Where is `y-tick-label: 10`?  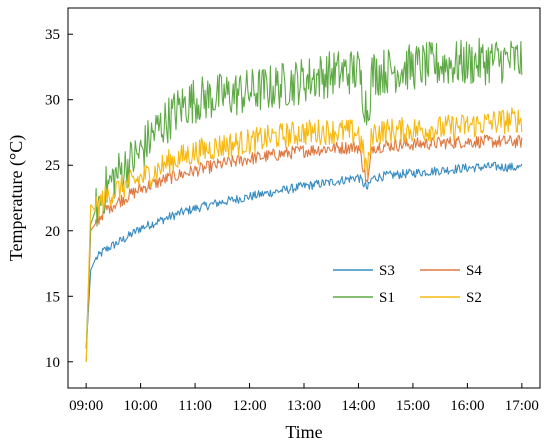
y-tick-label: 10 is located at coordinates (52, 363).